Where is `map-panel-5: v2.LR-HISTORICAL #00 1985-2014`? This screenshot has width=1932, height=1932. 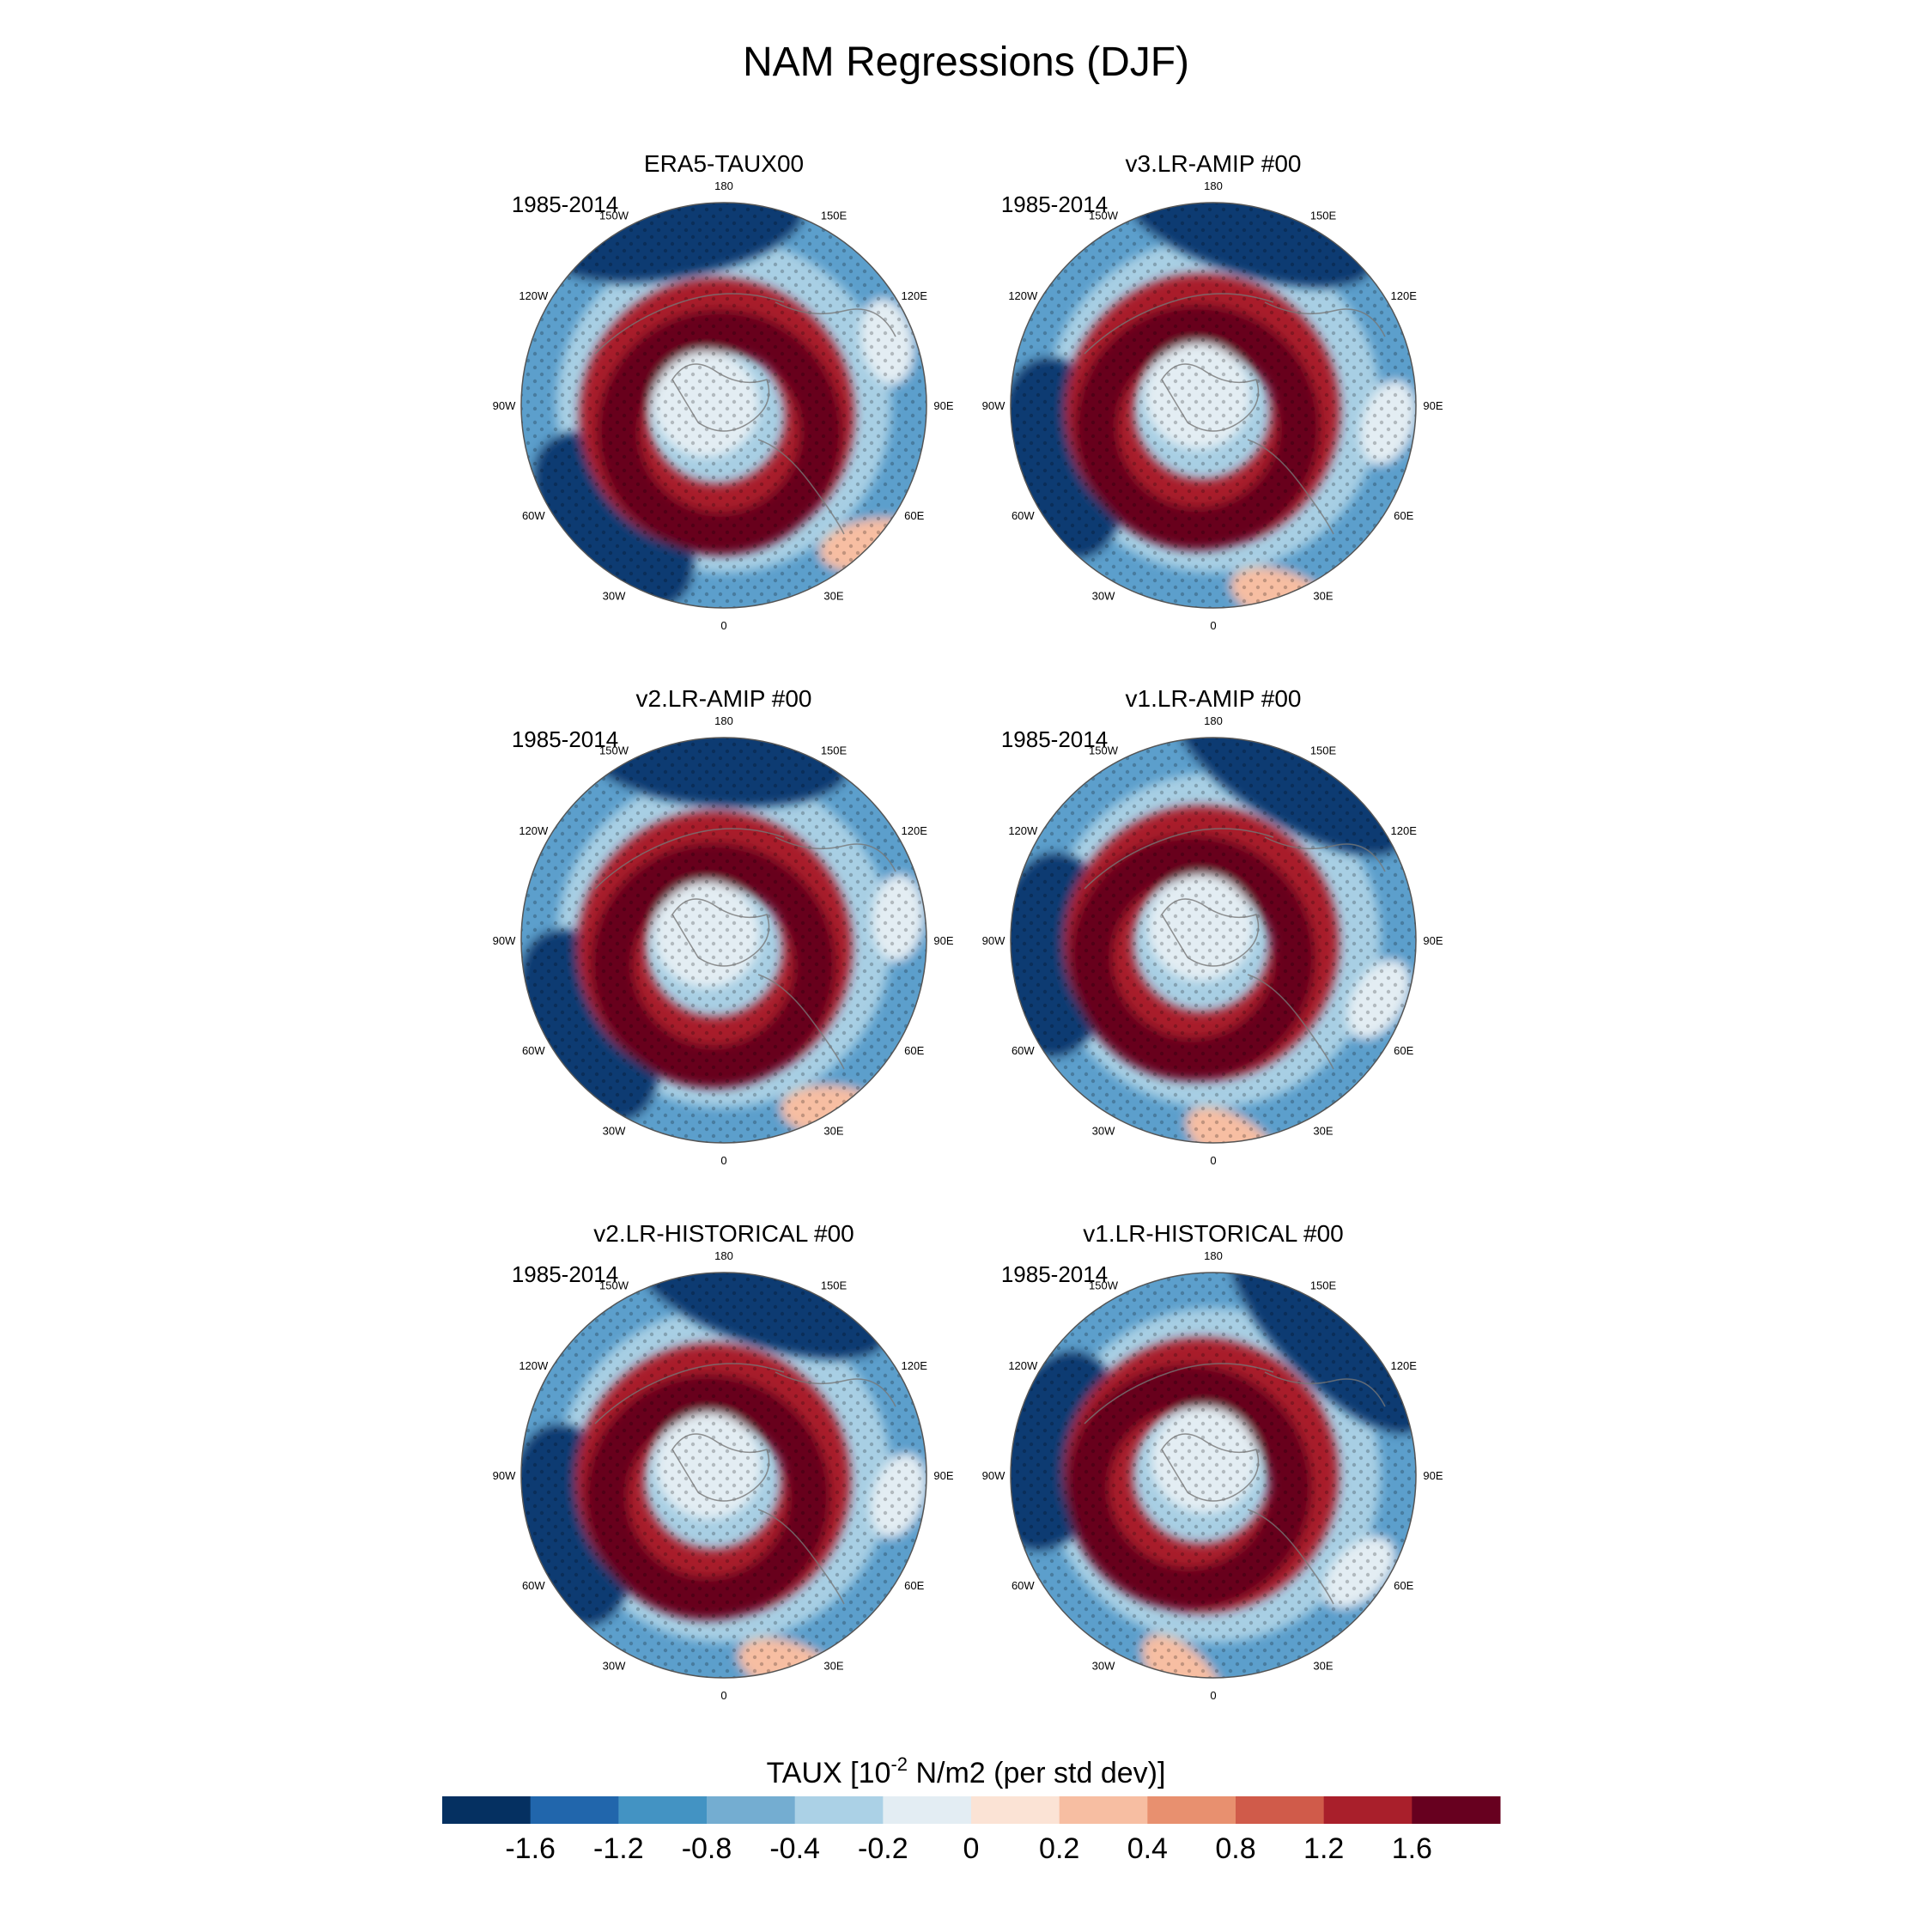
map-panel-5: v2.LR-HISTORICAL #00 1985-2014 is located at coordinates (724, 1461).